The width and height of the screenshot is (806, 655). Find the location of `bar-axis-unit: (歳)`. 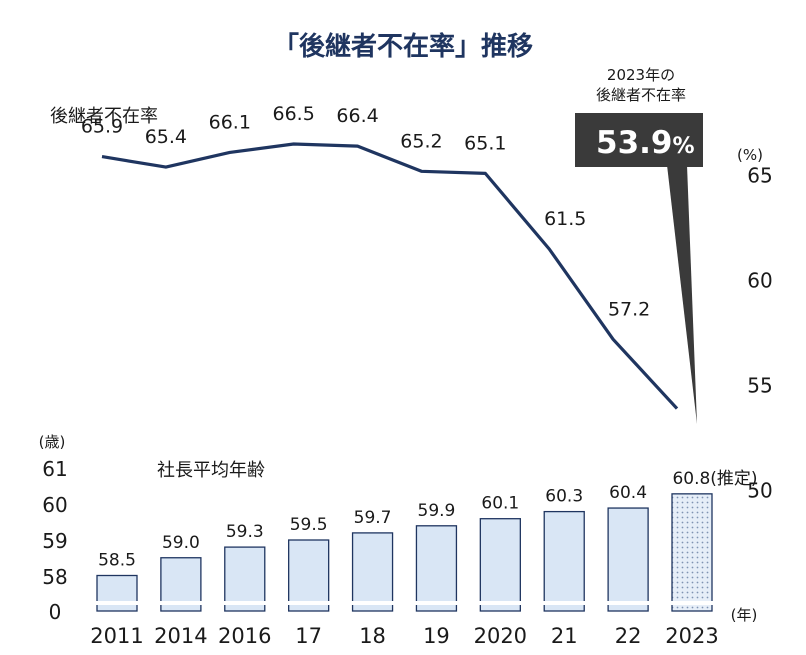

bar-axis-unit: (歳) is located at coordinates (52, 442).